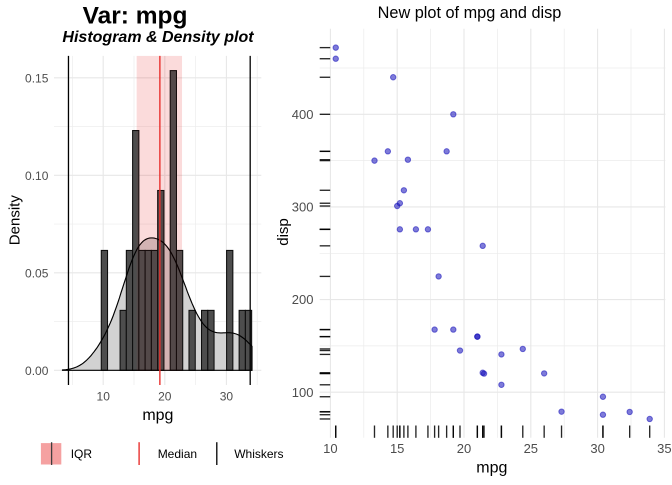 Image resolution: width=672 pixels, height=485 pixels. What do you see at coordinates (82, 454) in the screenshot?
I see `svg-text: IQR` at bounding box center [82, 454].